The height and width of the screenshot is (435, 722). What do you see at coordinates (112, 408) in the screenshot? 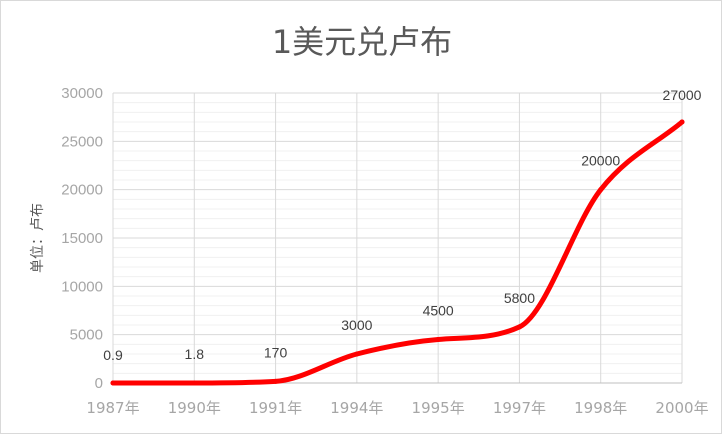
I see `x-tick-label: 1987年` at bounding box center [112, 408].